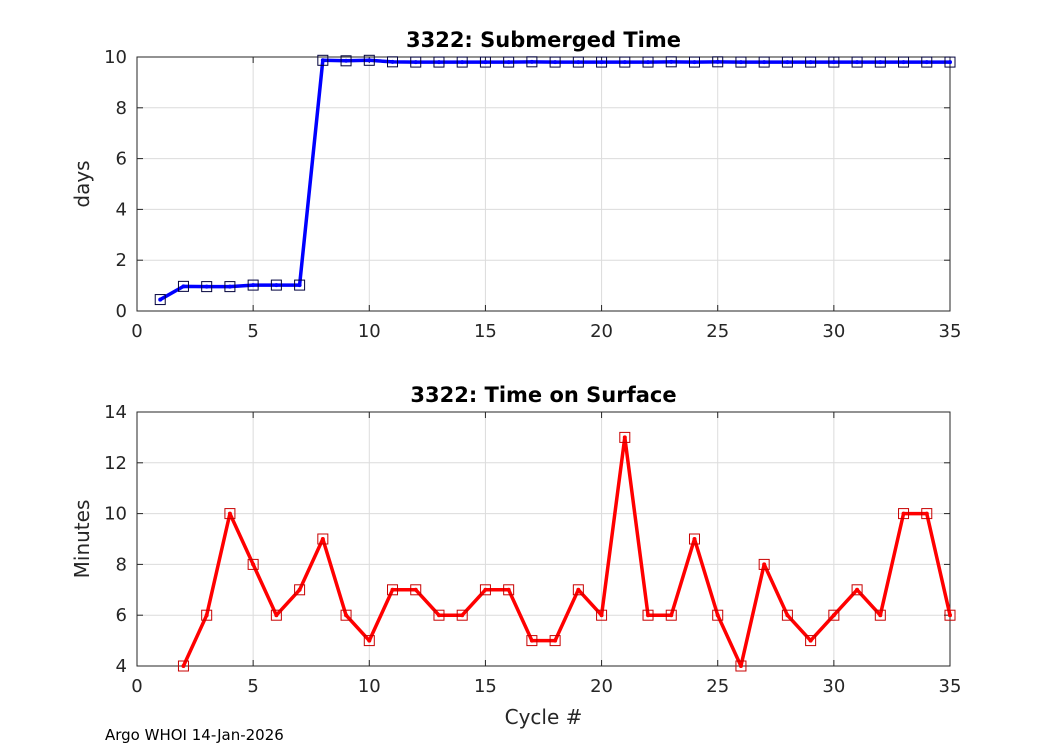 The width and height of the screenshot is (1050, 750). Describe the element at coordinates (121, 260) in the screenshot. I see `submerged-y-tick-label: 2` at that location.